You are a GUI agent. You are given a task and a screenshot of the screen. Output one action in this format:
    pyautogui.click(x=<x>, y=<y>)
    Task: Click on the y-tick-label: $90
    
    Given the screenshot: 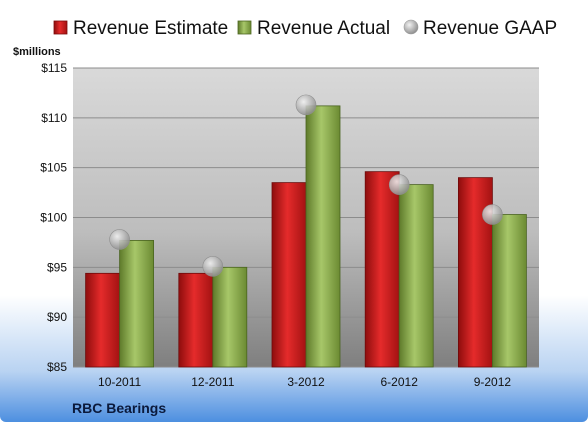 What is the action you would take?
    pyautogui.click(x=57, y=317)
    